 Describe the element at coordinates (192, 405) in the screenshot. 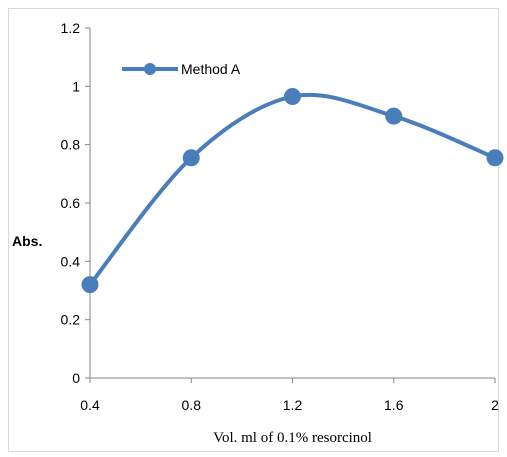

I see `x-tick-label: 0.8` at that location.